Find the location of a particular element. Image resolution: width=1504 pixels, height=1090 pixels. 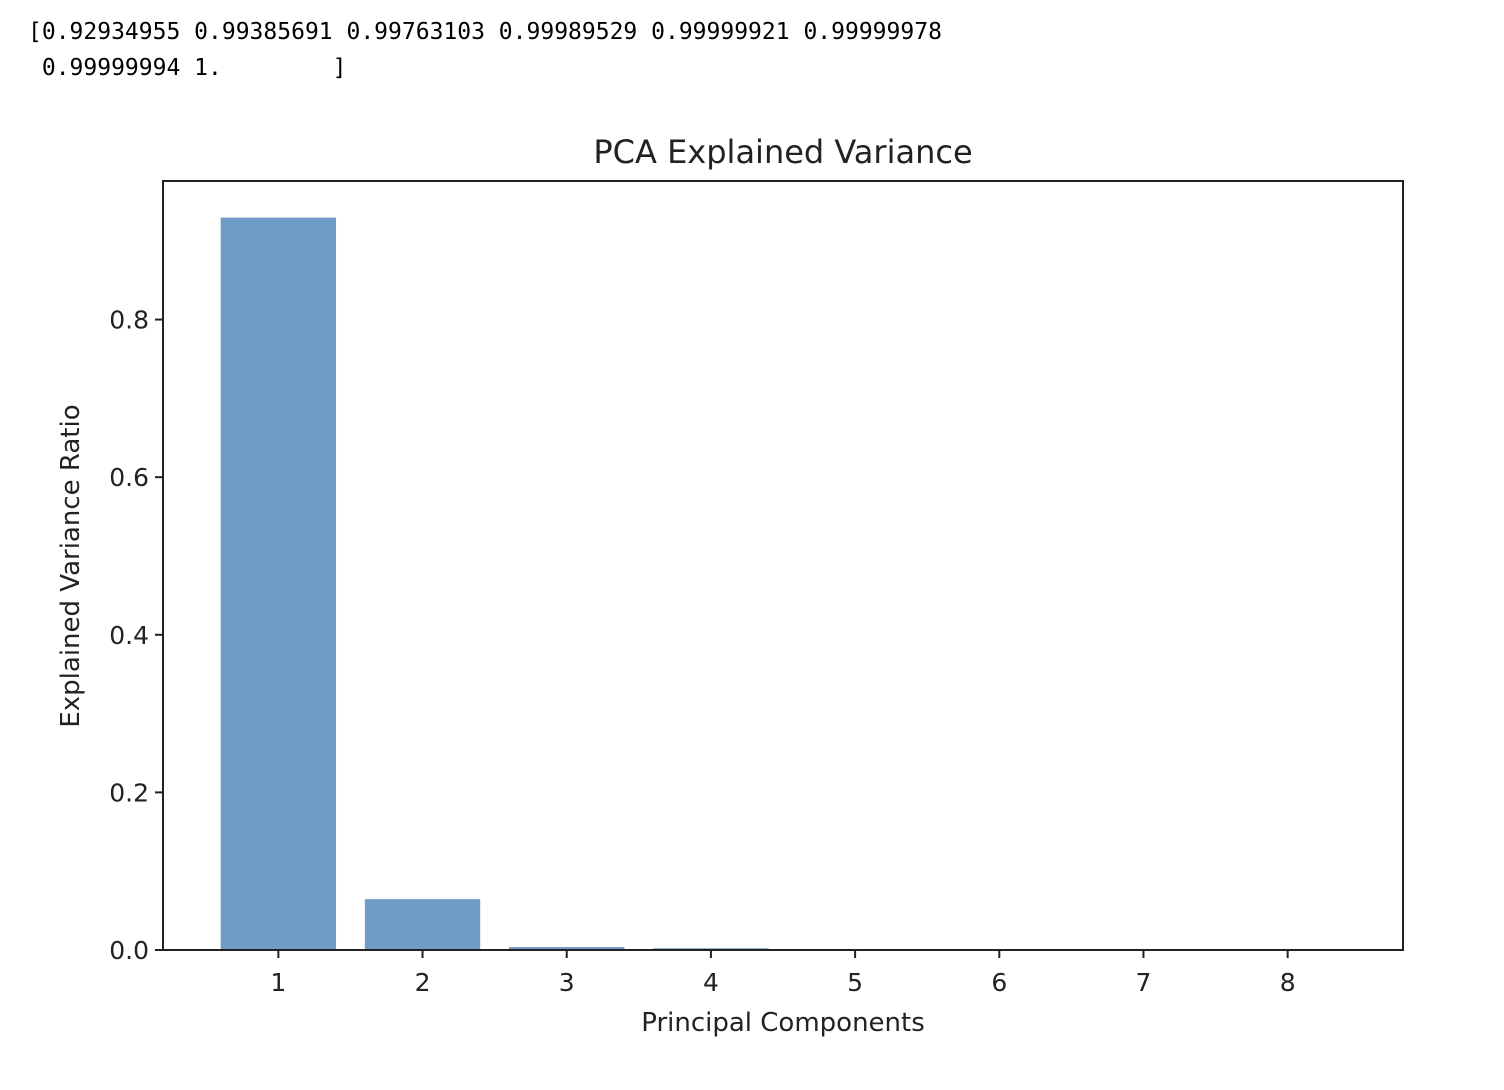

y-tick-label-0.8: 0.8 is located at coordinates (129, 320).